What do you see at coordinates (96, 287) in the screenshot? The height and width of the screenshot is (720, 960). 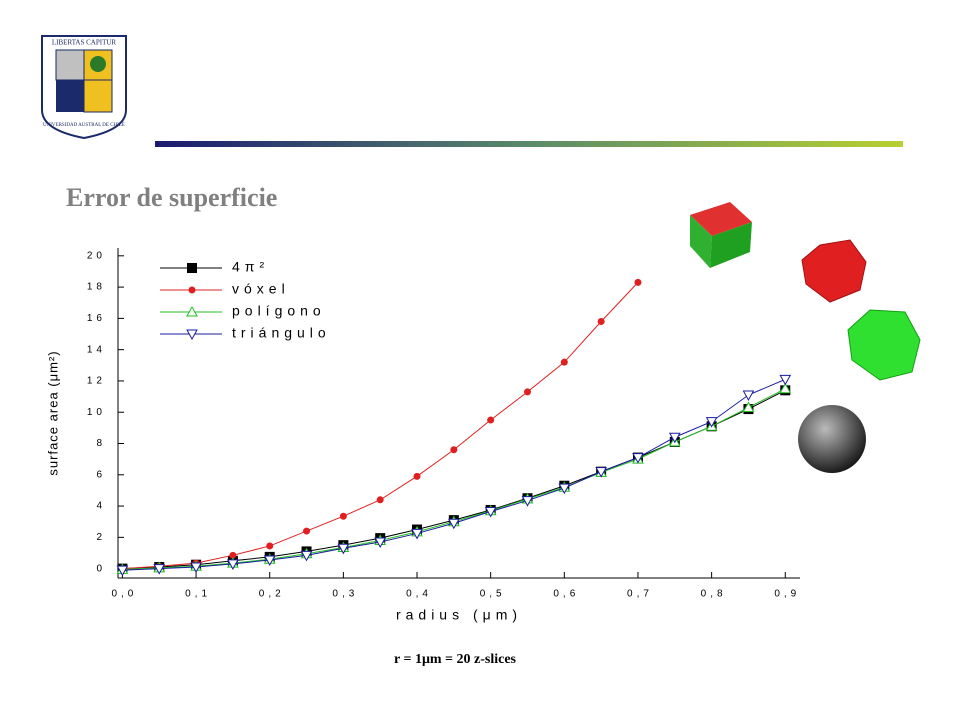 I see `y-tick-label: 18` at bounding box center [96, 287].